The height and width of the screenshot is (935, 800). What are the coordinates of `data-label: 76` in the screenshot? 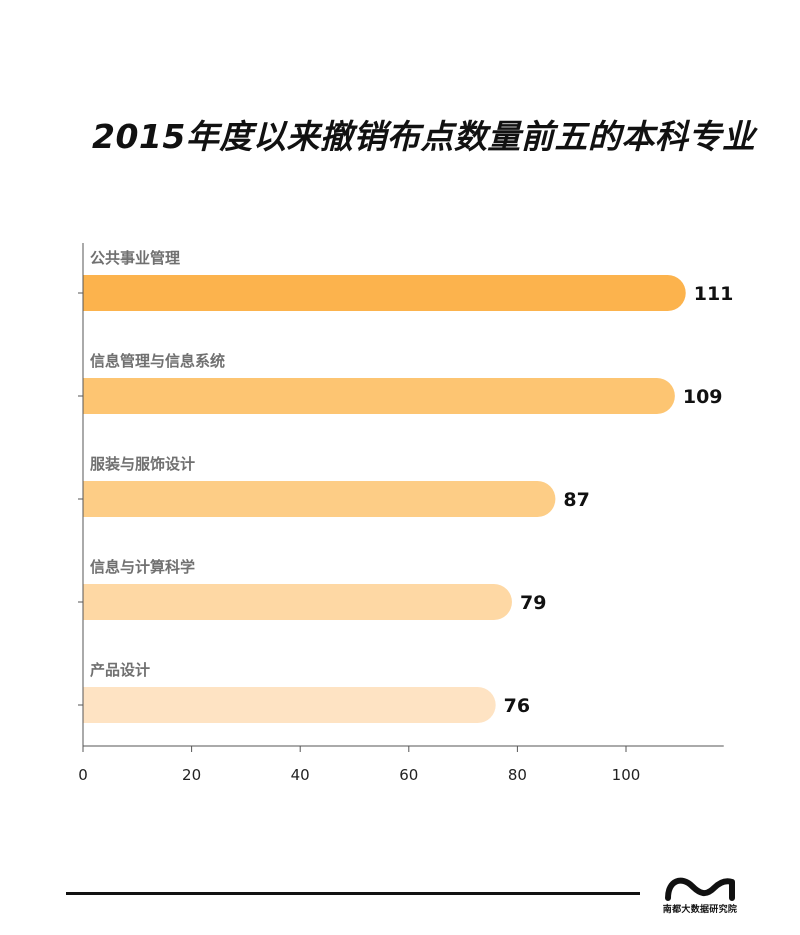 It's located at (517, 706).